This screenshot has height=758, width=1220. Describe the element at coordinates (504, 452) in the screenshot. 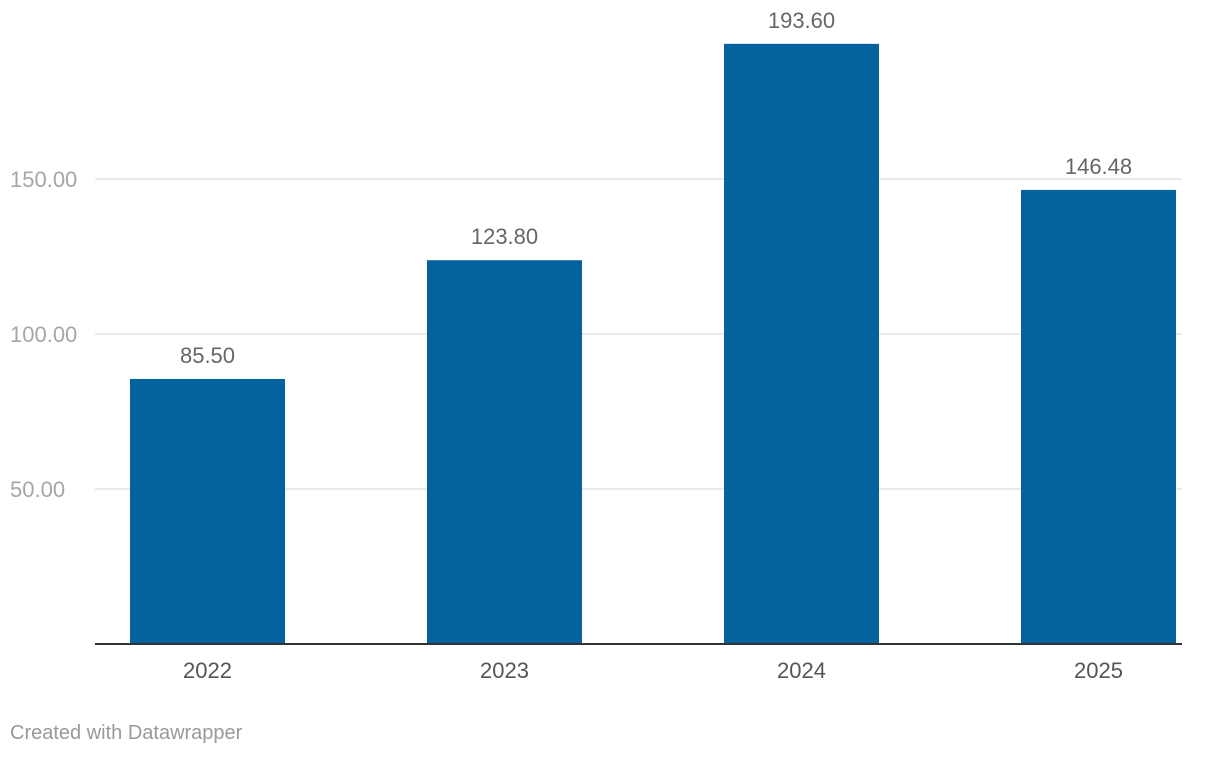

I see `bar-2023` at that location.